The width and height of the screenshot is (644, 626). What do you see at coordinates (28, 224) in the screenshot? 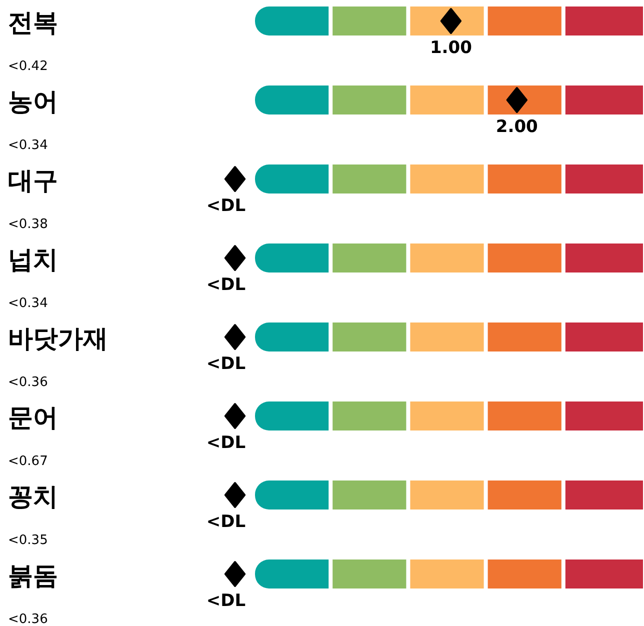
I see `text: <0.38` at bounding box center [28, 224].